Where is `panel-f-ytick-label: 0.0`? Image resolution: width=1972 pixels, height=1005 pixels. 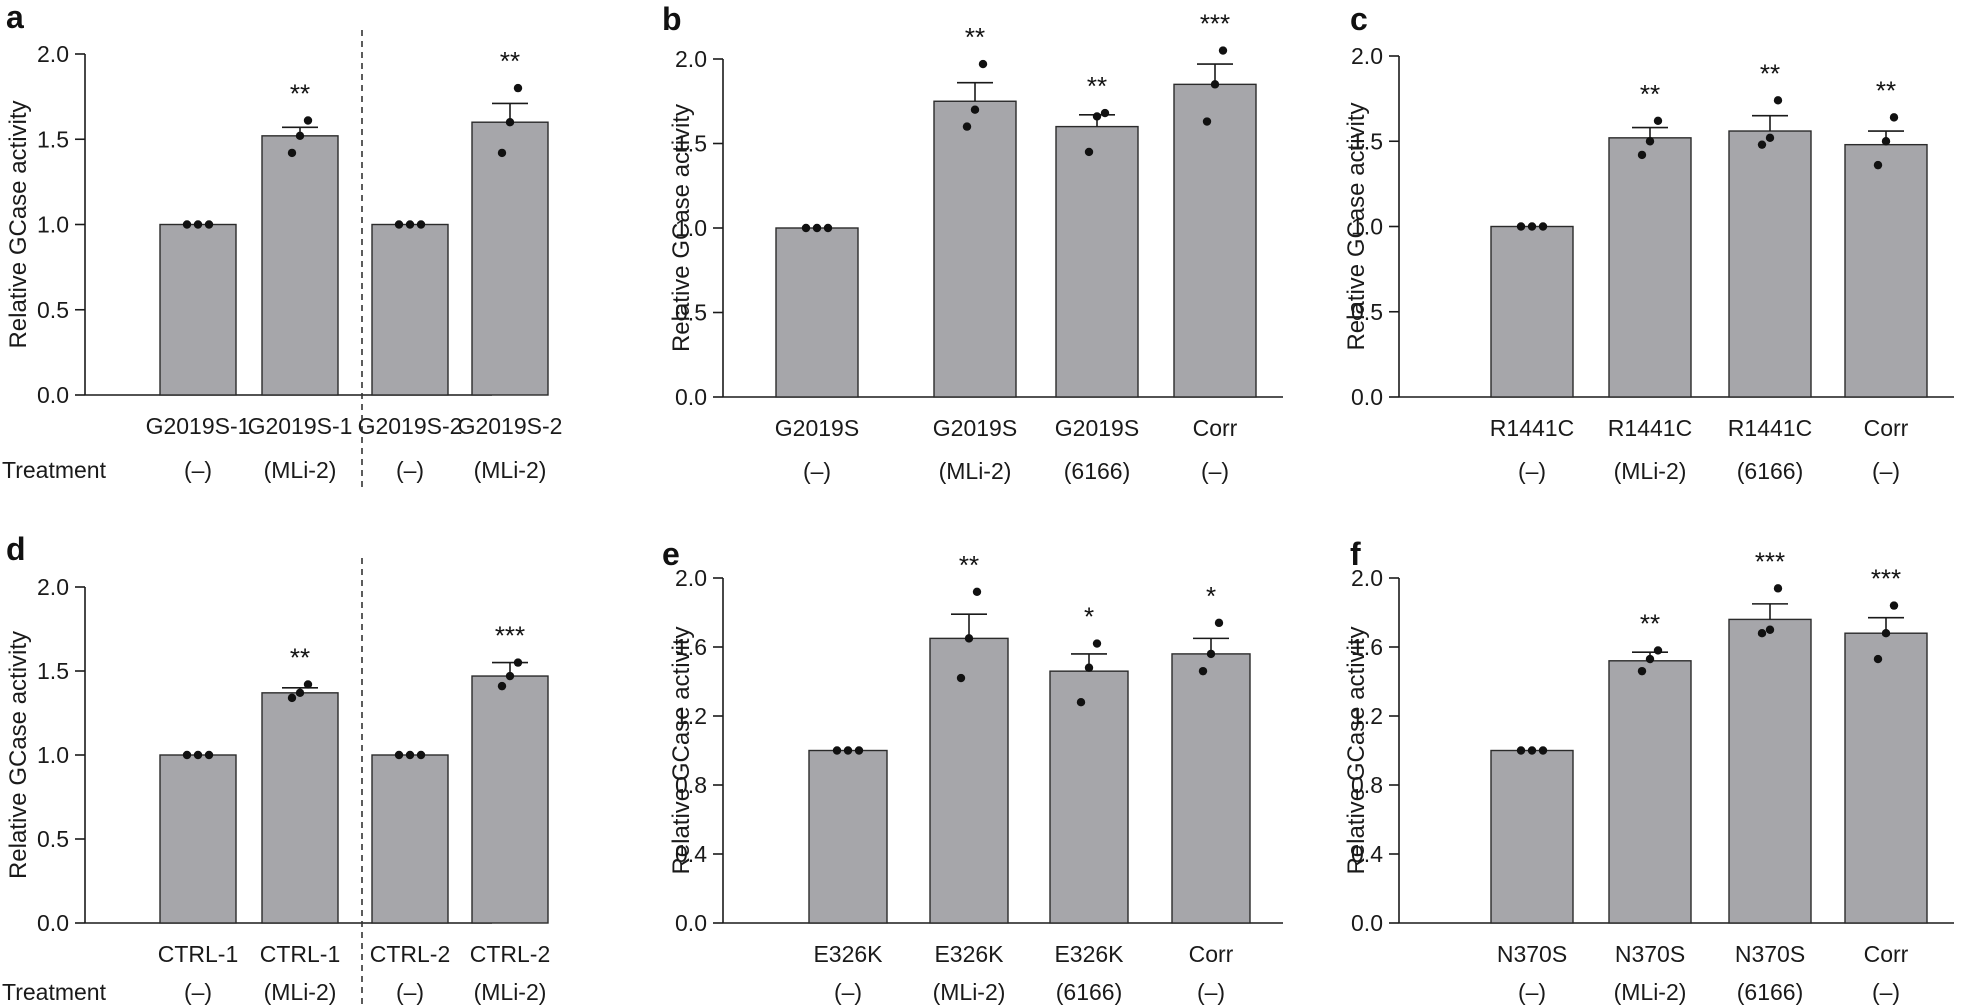
panel-f-ytick-label: 0.0 is located at coordinates (1367, 923).